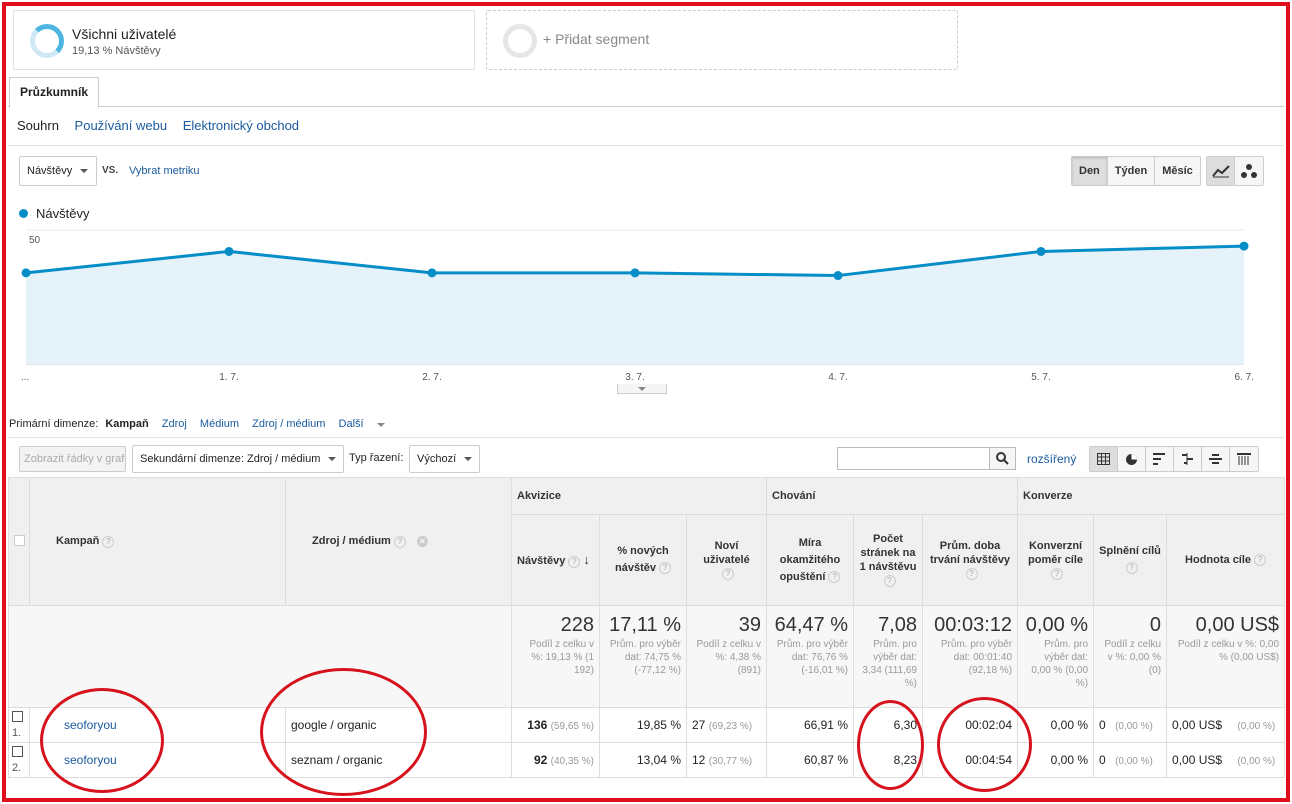 The image size is (1292, 804). What do you see at coordinates (722, 40) in the screenshot?
I see `add-segment-button: + Přidat segment` at bounding box center [722, 40].